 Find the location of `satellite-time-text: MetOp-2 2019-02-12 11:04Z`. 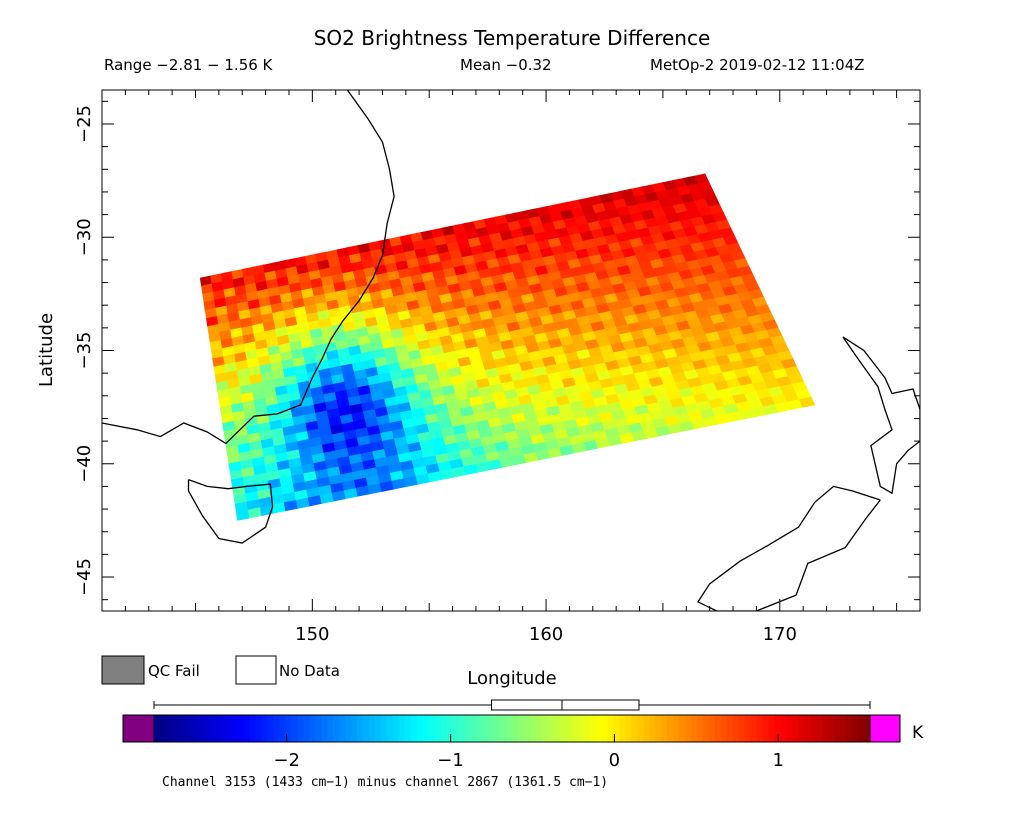

satellite-time-text: MetOp-2 2019-02-12 11:04Z is located at coordinates (757, 65).